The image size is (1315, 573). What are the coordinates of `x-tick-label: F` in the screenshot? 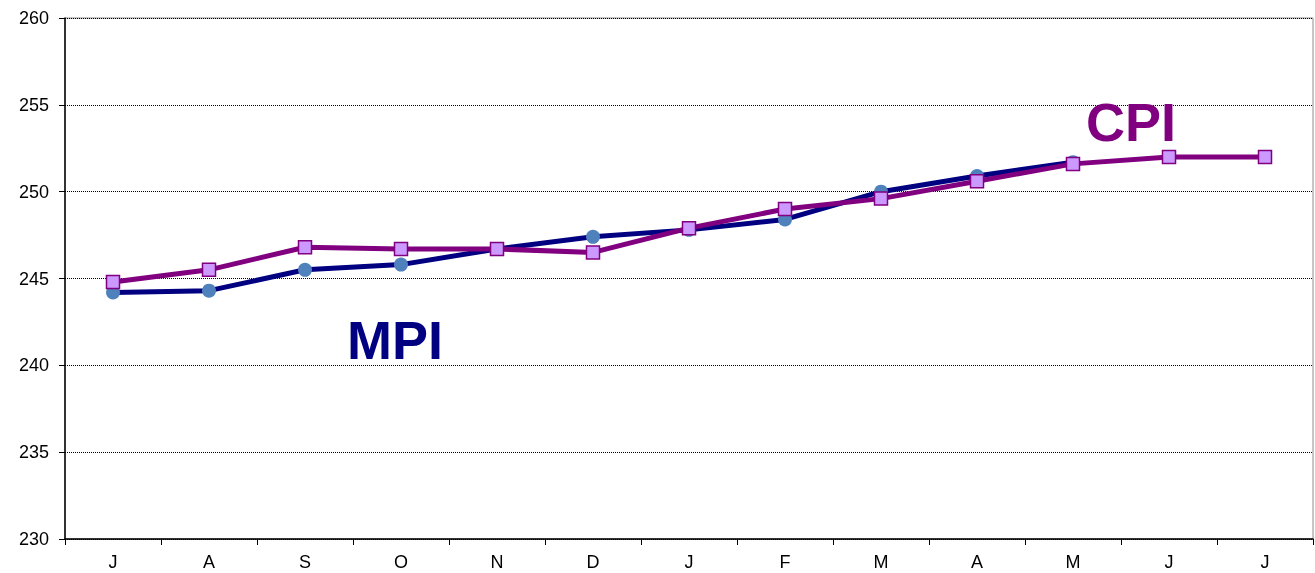 It's located at (785, 562).